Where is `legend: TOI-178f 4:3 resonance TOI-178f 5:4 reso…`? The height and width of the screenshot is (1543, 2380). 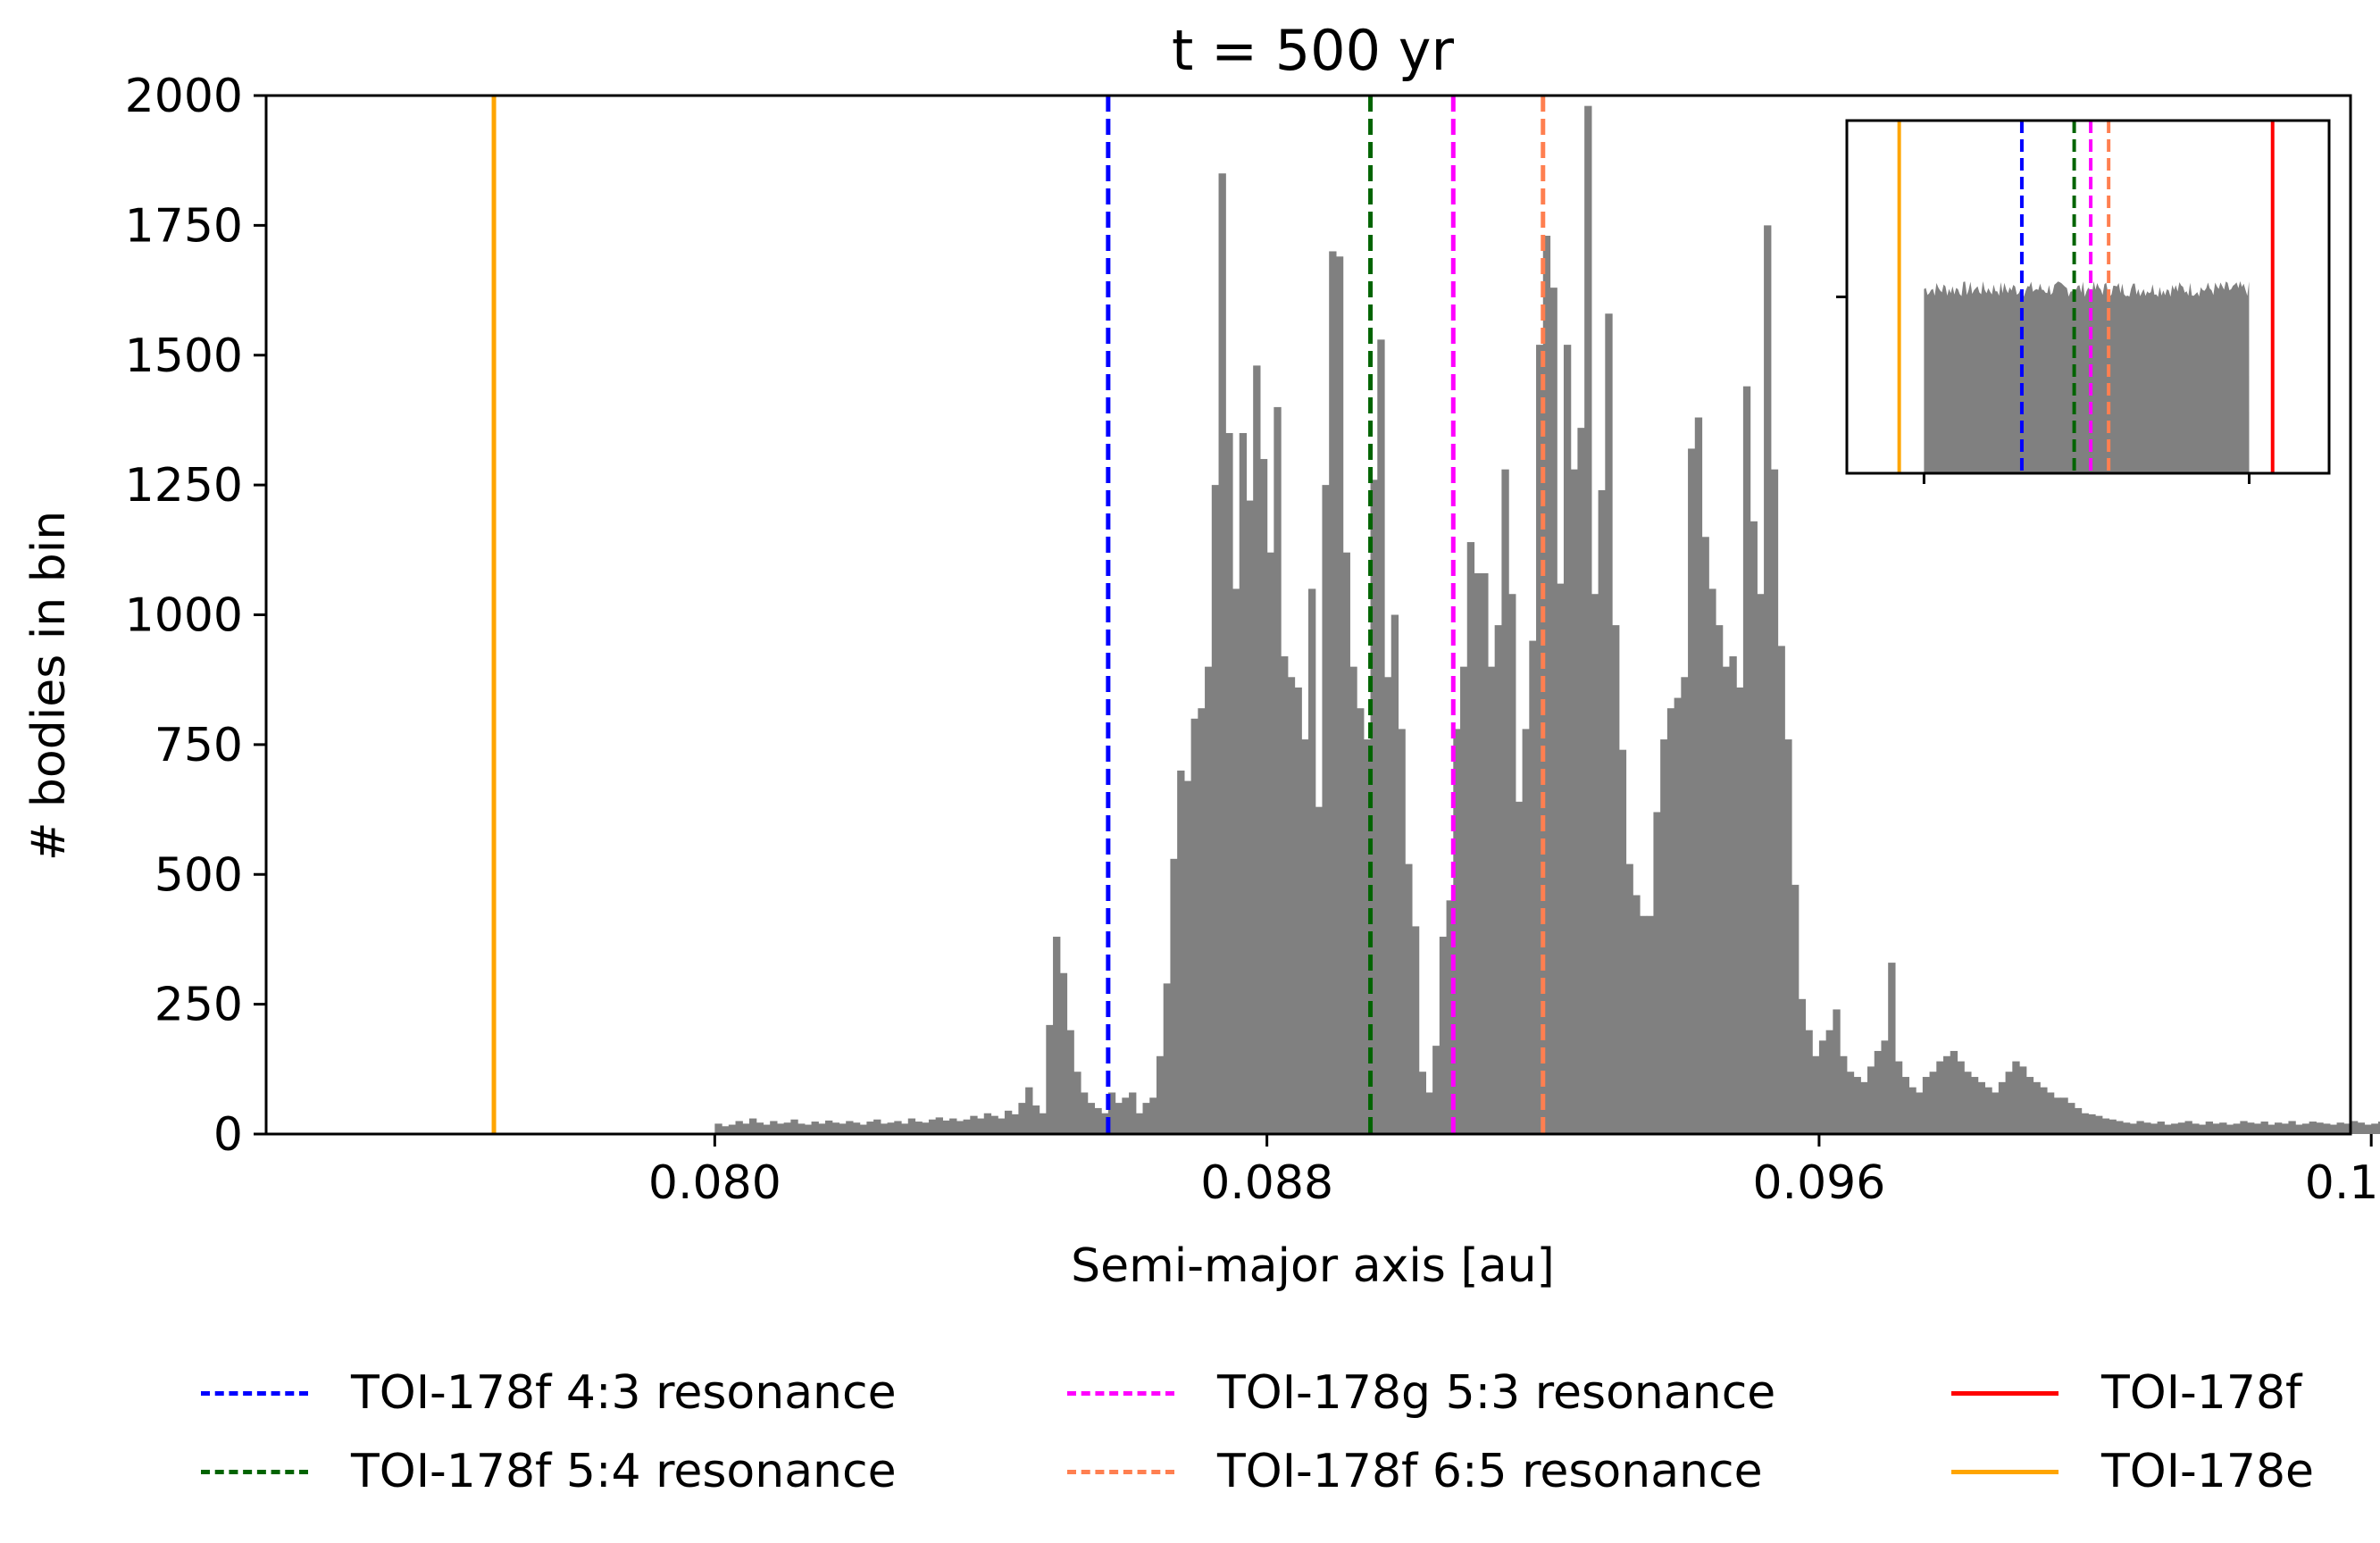 legend: TOI-178f 4:3 resonance TOI-178f 5:4 reso… is located at coordinates (1290, 1437).